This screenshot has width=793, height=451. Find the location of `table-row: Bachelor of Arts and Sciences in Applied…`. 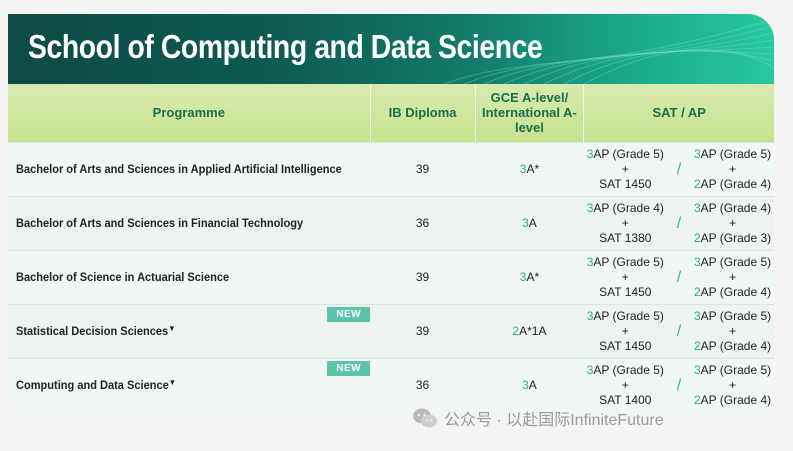

table-row: Bachelor of Arts and Sciences in Applied… is located at coordinates (391, 168).